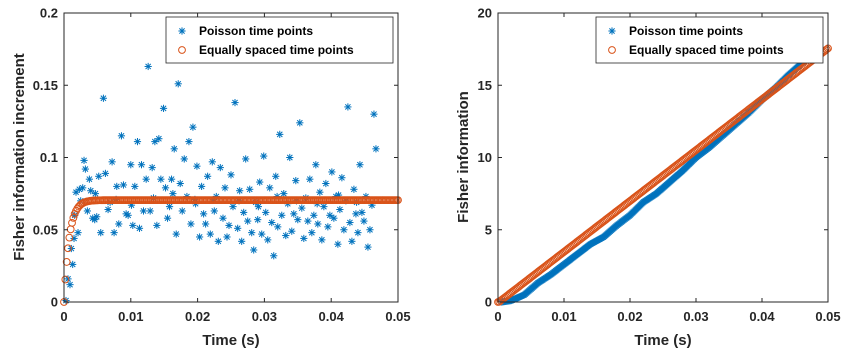  Describe the element at coordinates (264, 316) in the screenshot. I see `left-x-tick-label: 0.03` at that location.